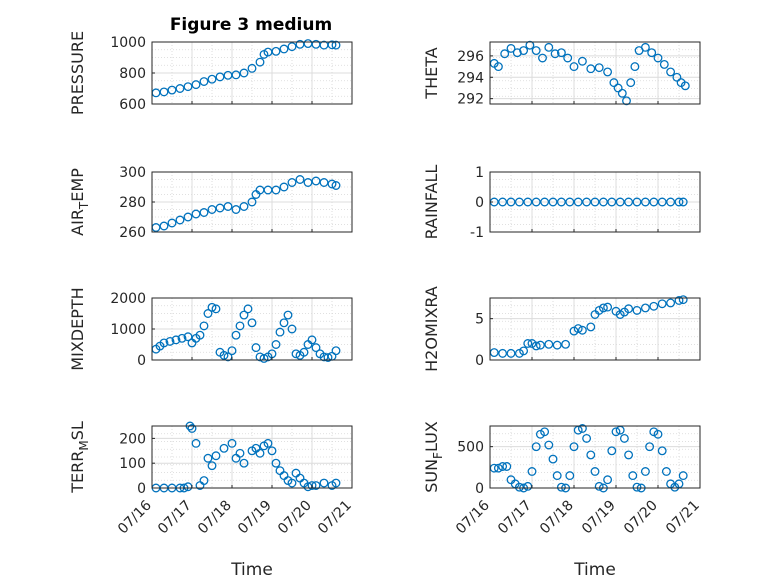 Image resolution: width=778 pixels, height=583 pixels. Describe the element at coordinates (470, 78) in the screenshot. I see `y-tick-label: 294` at that location.